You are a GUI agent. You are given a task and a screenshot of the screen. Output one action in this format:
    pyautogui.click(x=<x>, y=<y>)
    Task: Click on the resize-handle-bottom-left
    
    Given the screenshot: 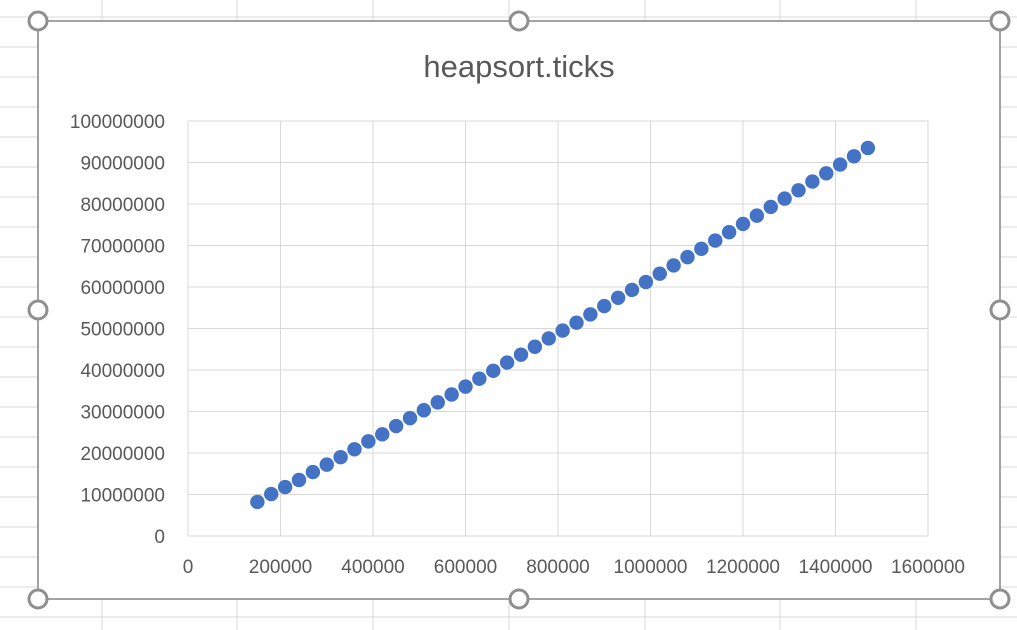 What is the action you would take?
    pyautogui.click(x=38, y=599)
    